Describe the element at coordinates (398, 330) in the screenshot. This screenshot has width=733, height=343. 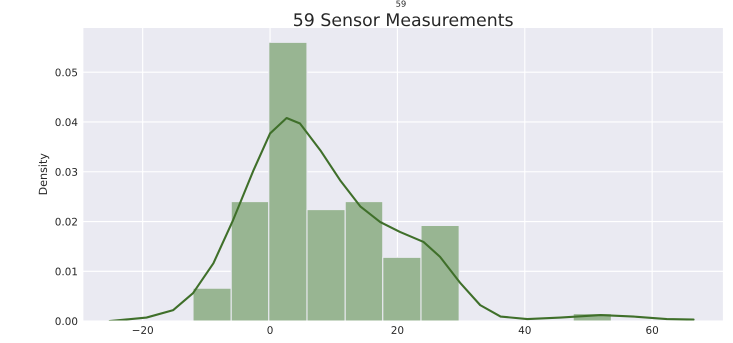
I see `x-tick-label: 20` at that location.